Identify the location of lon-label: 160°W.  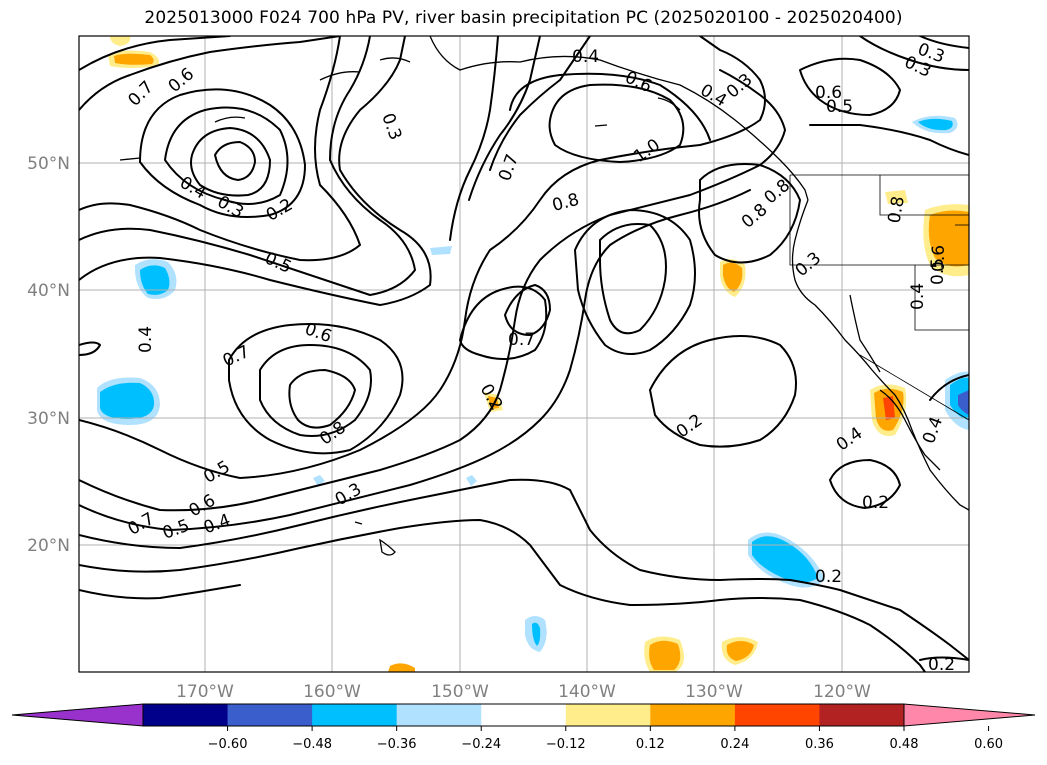
(332, 692).